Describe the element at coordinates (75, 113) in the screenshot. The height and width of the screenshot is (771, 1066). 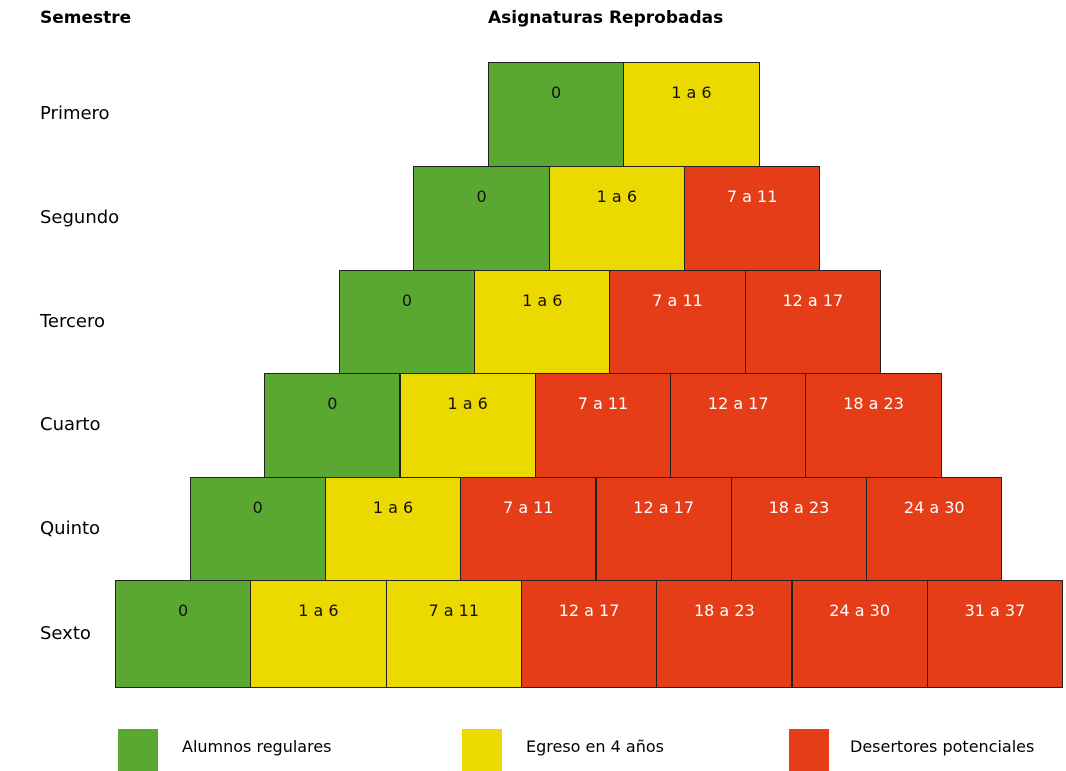
I see `row-label: Primero` at that location.